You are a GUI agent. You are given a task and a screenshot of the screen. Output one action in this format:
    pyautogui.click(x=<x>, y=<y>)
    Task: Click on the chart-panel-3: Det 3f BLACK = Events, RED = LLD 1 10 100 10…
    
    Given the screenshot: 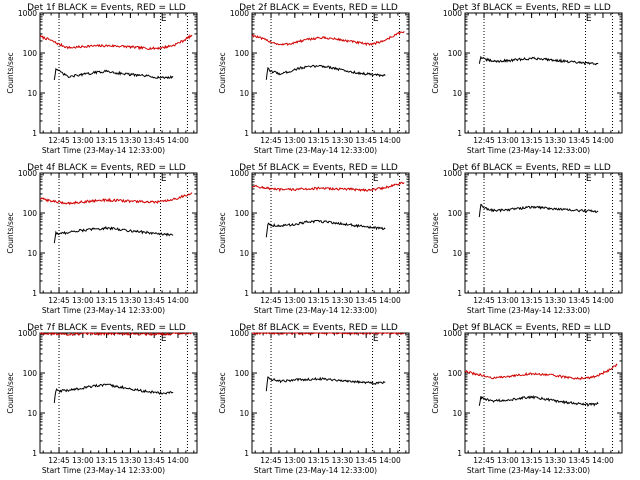 What is the action you would take?
    pyautogui.click(x=527, y=79)
    